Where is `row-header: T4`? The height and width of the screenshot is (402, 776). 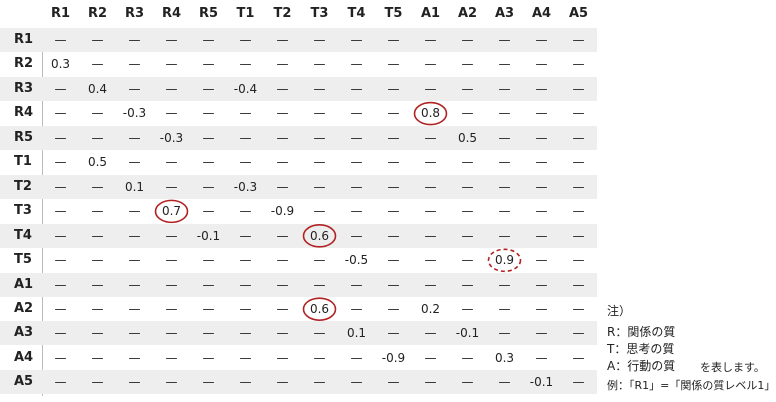
row-header: T4 is located at coordinates (23, 235).